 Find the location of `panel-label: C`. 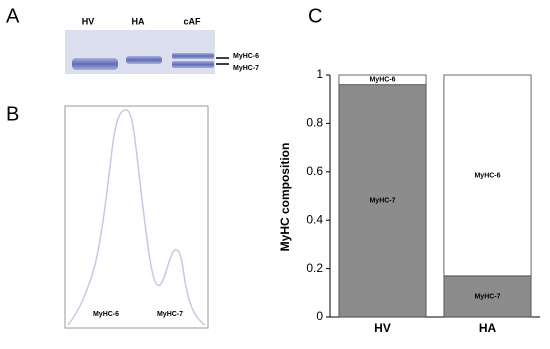

panel-label: C is located at coordinates (315, 16).